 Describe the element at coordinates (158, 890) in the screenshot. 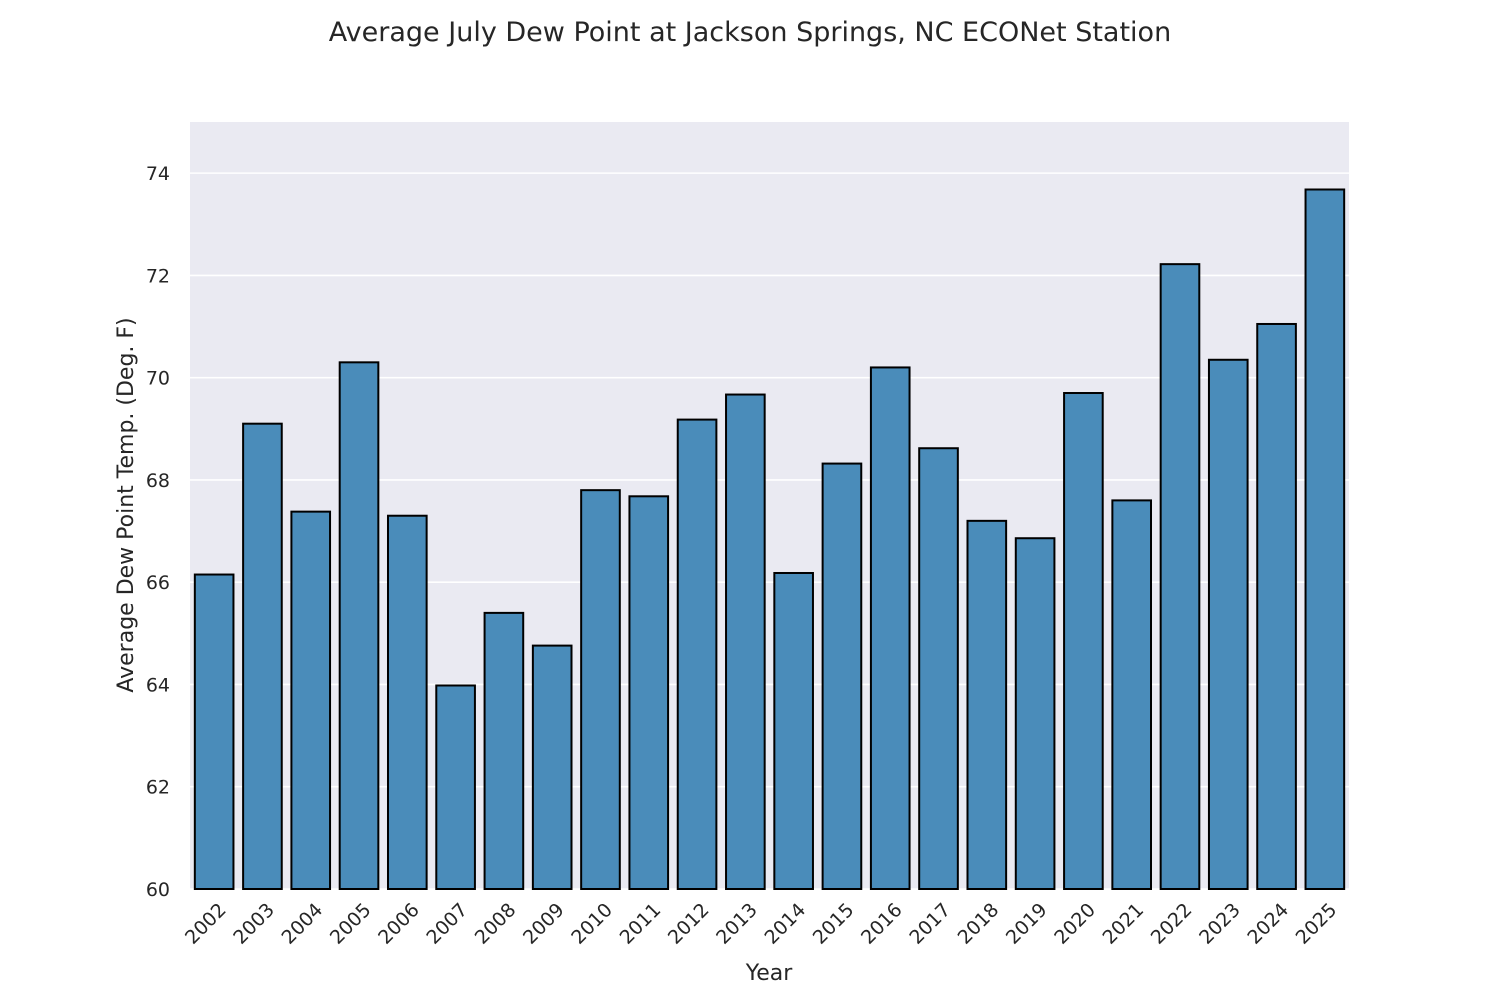

I see `y-tick-label: 60` at that location.